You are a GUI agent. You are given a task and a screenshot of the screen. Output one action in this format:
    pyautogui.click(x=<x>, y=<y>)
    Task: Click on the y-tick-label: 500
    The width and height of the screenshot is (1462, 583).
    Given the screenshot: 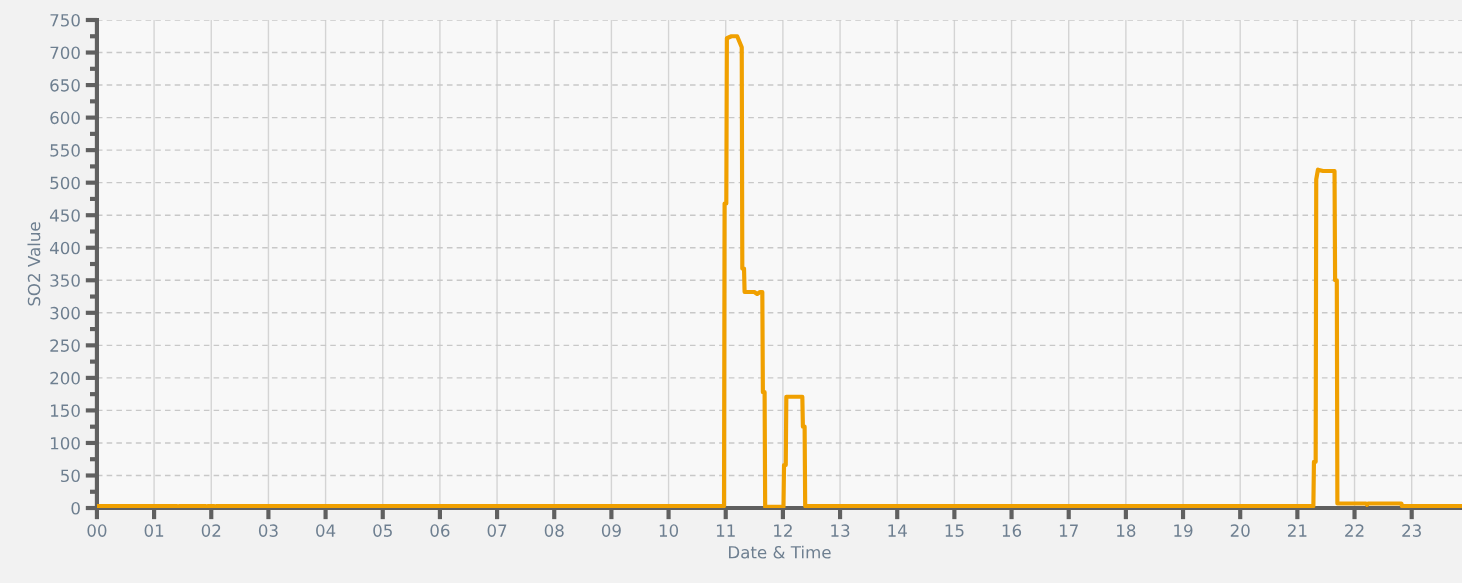 What is the action you would take?
    pyautogui.click(x=65, y=183)
    